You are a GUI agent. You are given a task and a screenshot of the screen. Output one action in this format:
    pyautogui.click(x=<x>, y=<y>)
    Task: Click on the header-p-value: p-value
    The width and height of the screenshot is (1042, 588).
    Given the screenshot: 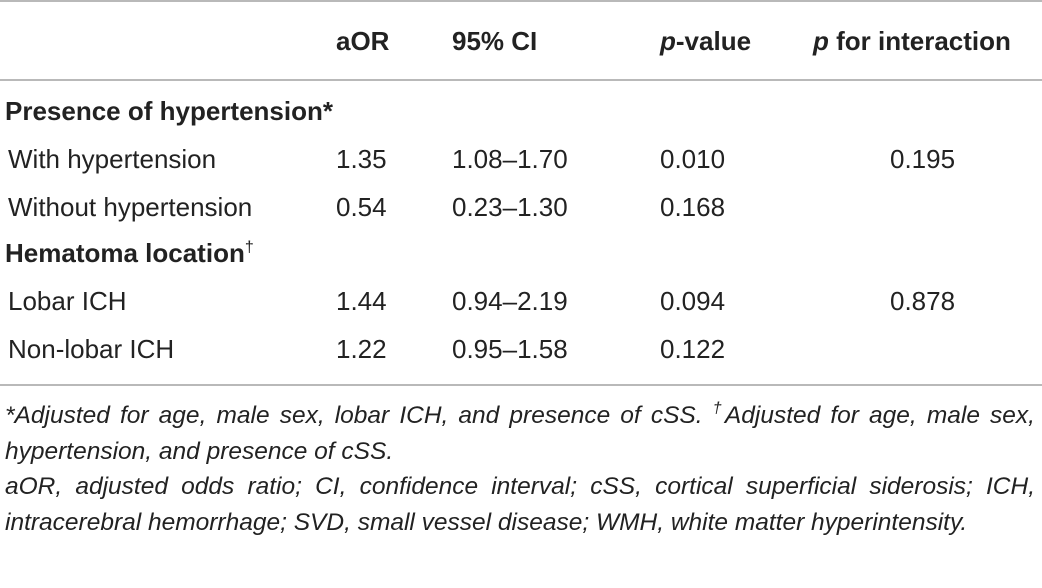 What is the action you would take?
    pyautogui.click(x=705, y=41)
    